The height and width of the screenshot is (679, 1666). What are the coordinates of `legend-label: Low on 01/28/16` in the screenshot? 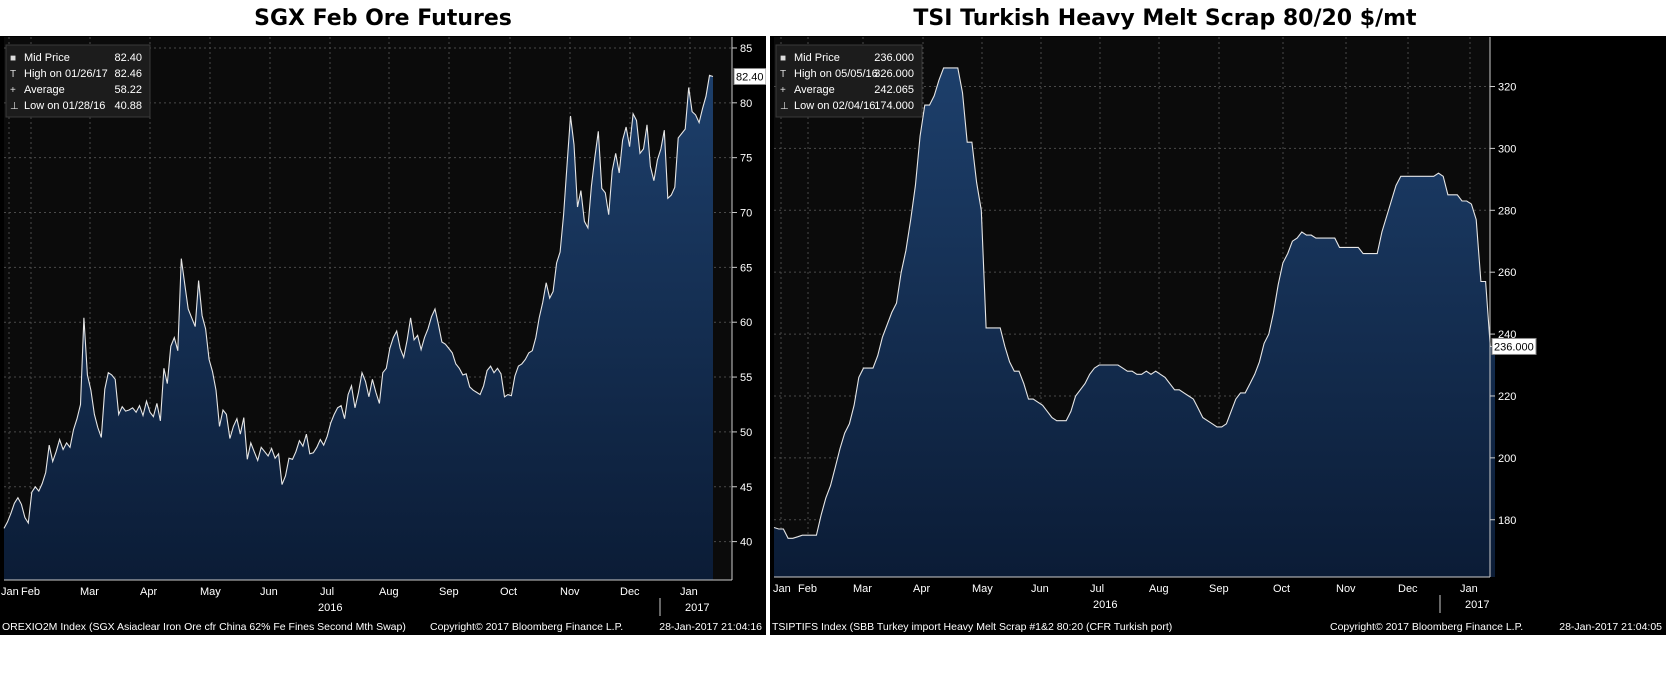 It's located at (64, 106).